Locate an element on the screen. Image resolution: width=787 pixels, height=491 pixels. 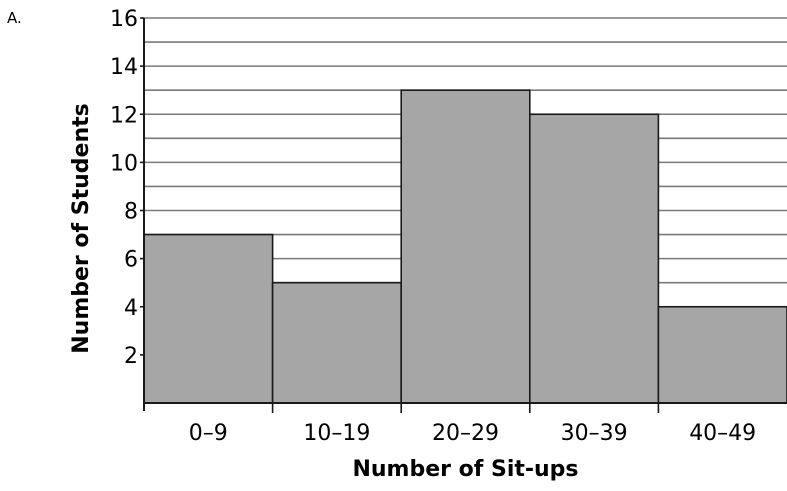
y-tick-label: 10 is located at coordinates (124, 163).